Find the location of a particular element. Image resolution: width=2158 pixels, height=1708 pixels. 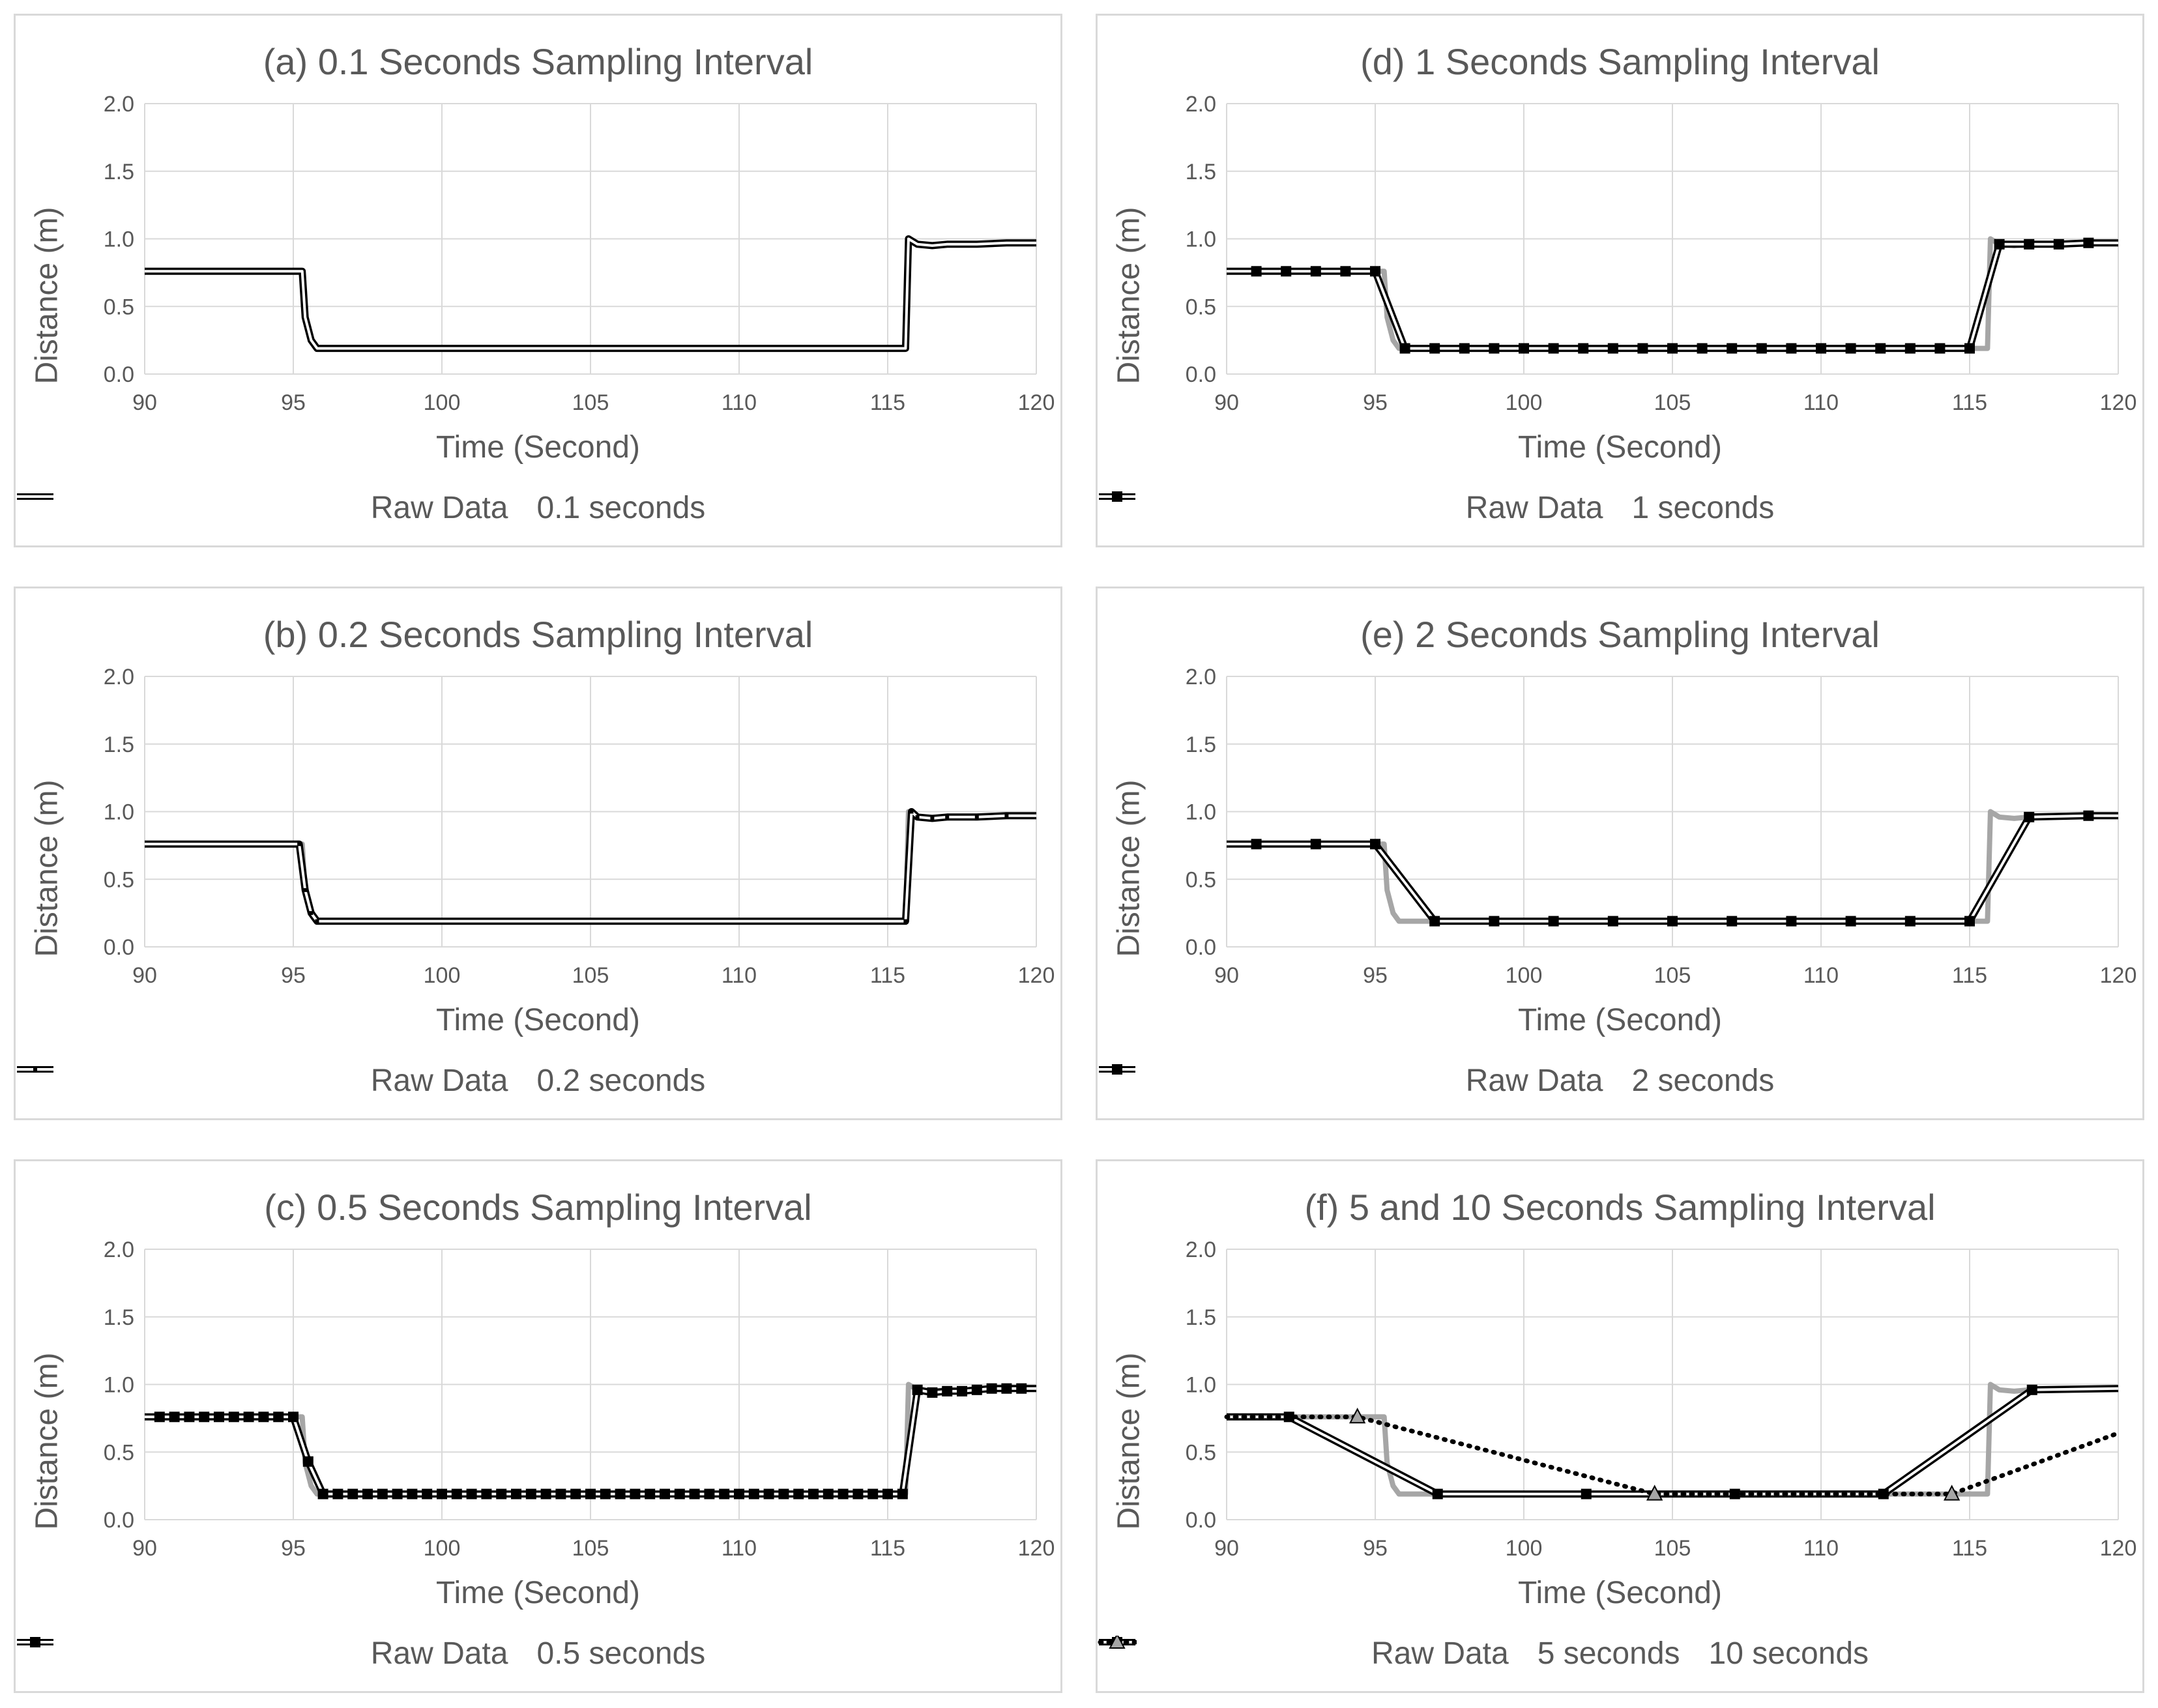

legend-item-series: 1 seconds is located at coordinates (1437, 508).